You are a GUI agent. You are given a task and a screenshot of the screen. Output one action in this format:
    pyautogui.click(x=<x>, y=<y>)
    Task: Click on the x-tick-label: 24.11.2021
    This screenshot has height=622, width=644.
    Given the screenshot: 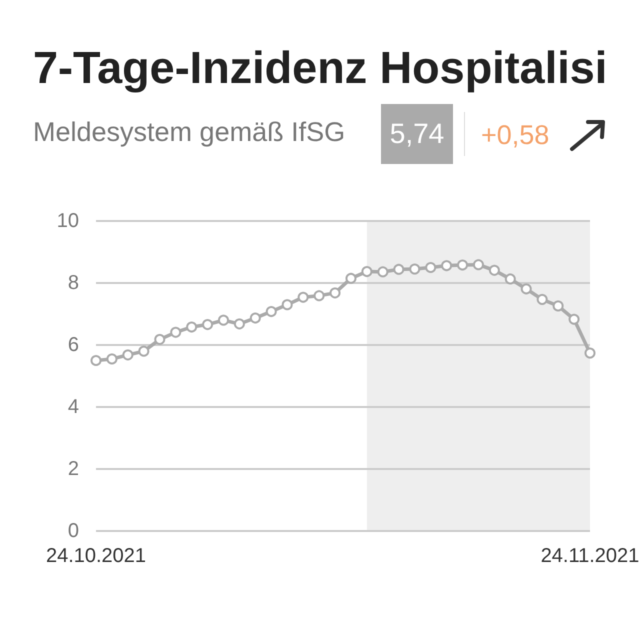 What is the action you would take?
    pyautogui.click(x=590, y=556)
    